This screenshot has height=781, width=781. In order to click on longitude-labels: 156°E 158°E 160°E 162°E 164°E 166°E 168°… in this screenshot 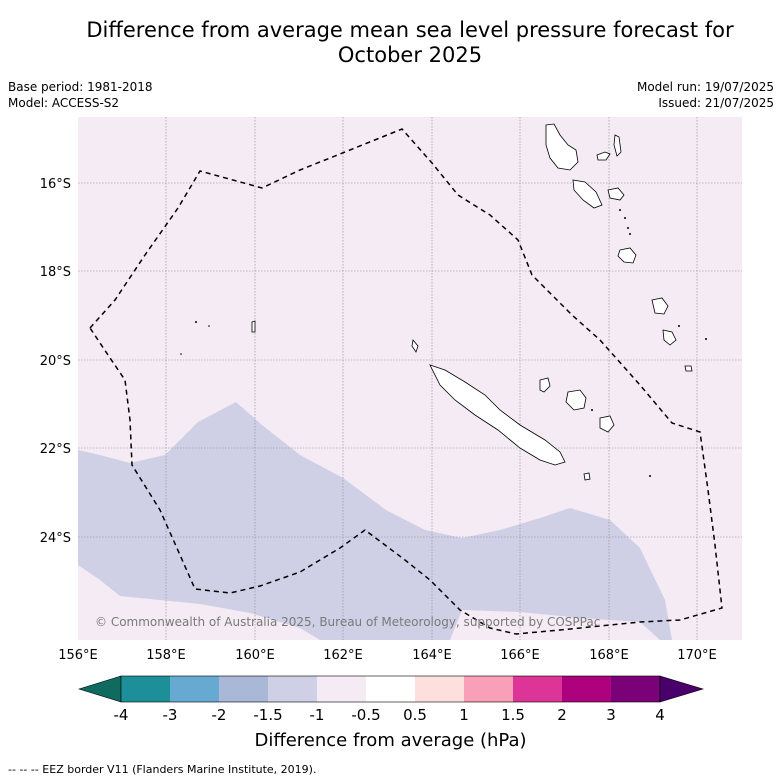, I will do `click(387, 655)`.